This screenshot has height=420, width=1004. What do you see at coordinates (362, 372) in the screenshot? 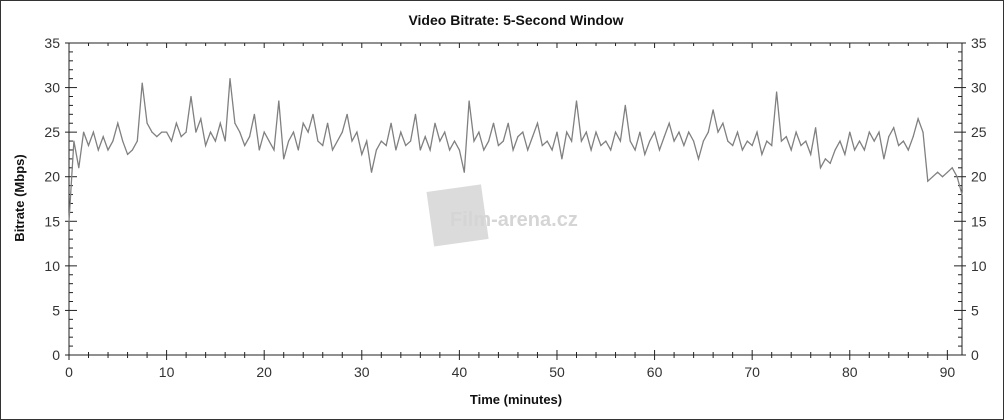
I see `x-tick-label: 30` at bounding box center [362, 372].